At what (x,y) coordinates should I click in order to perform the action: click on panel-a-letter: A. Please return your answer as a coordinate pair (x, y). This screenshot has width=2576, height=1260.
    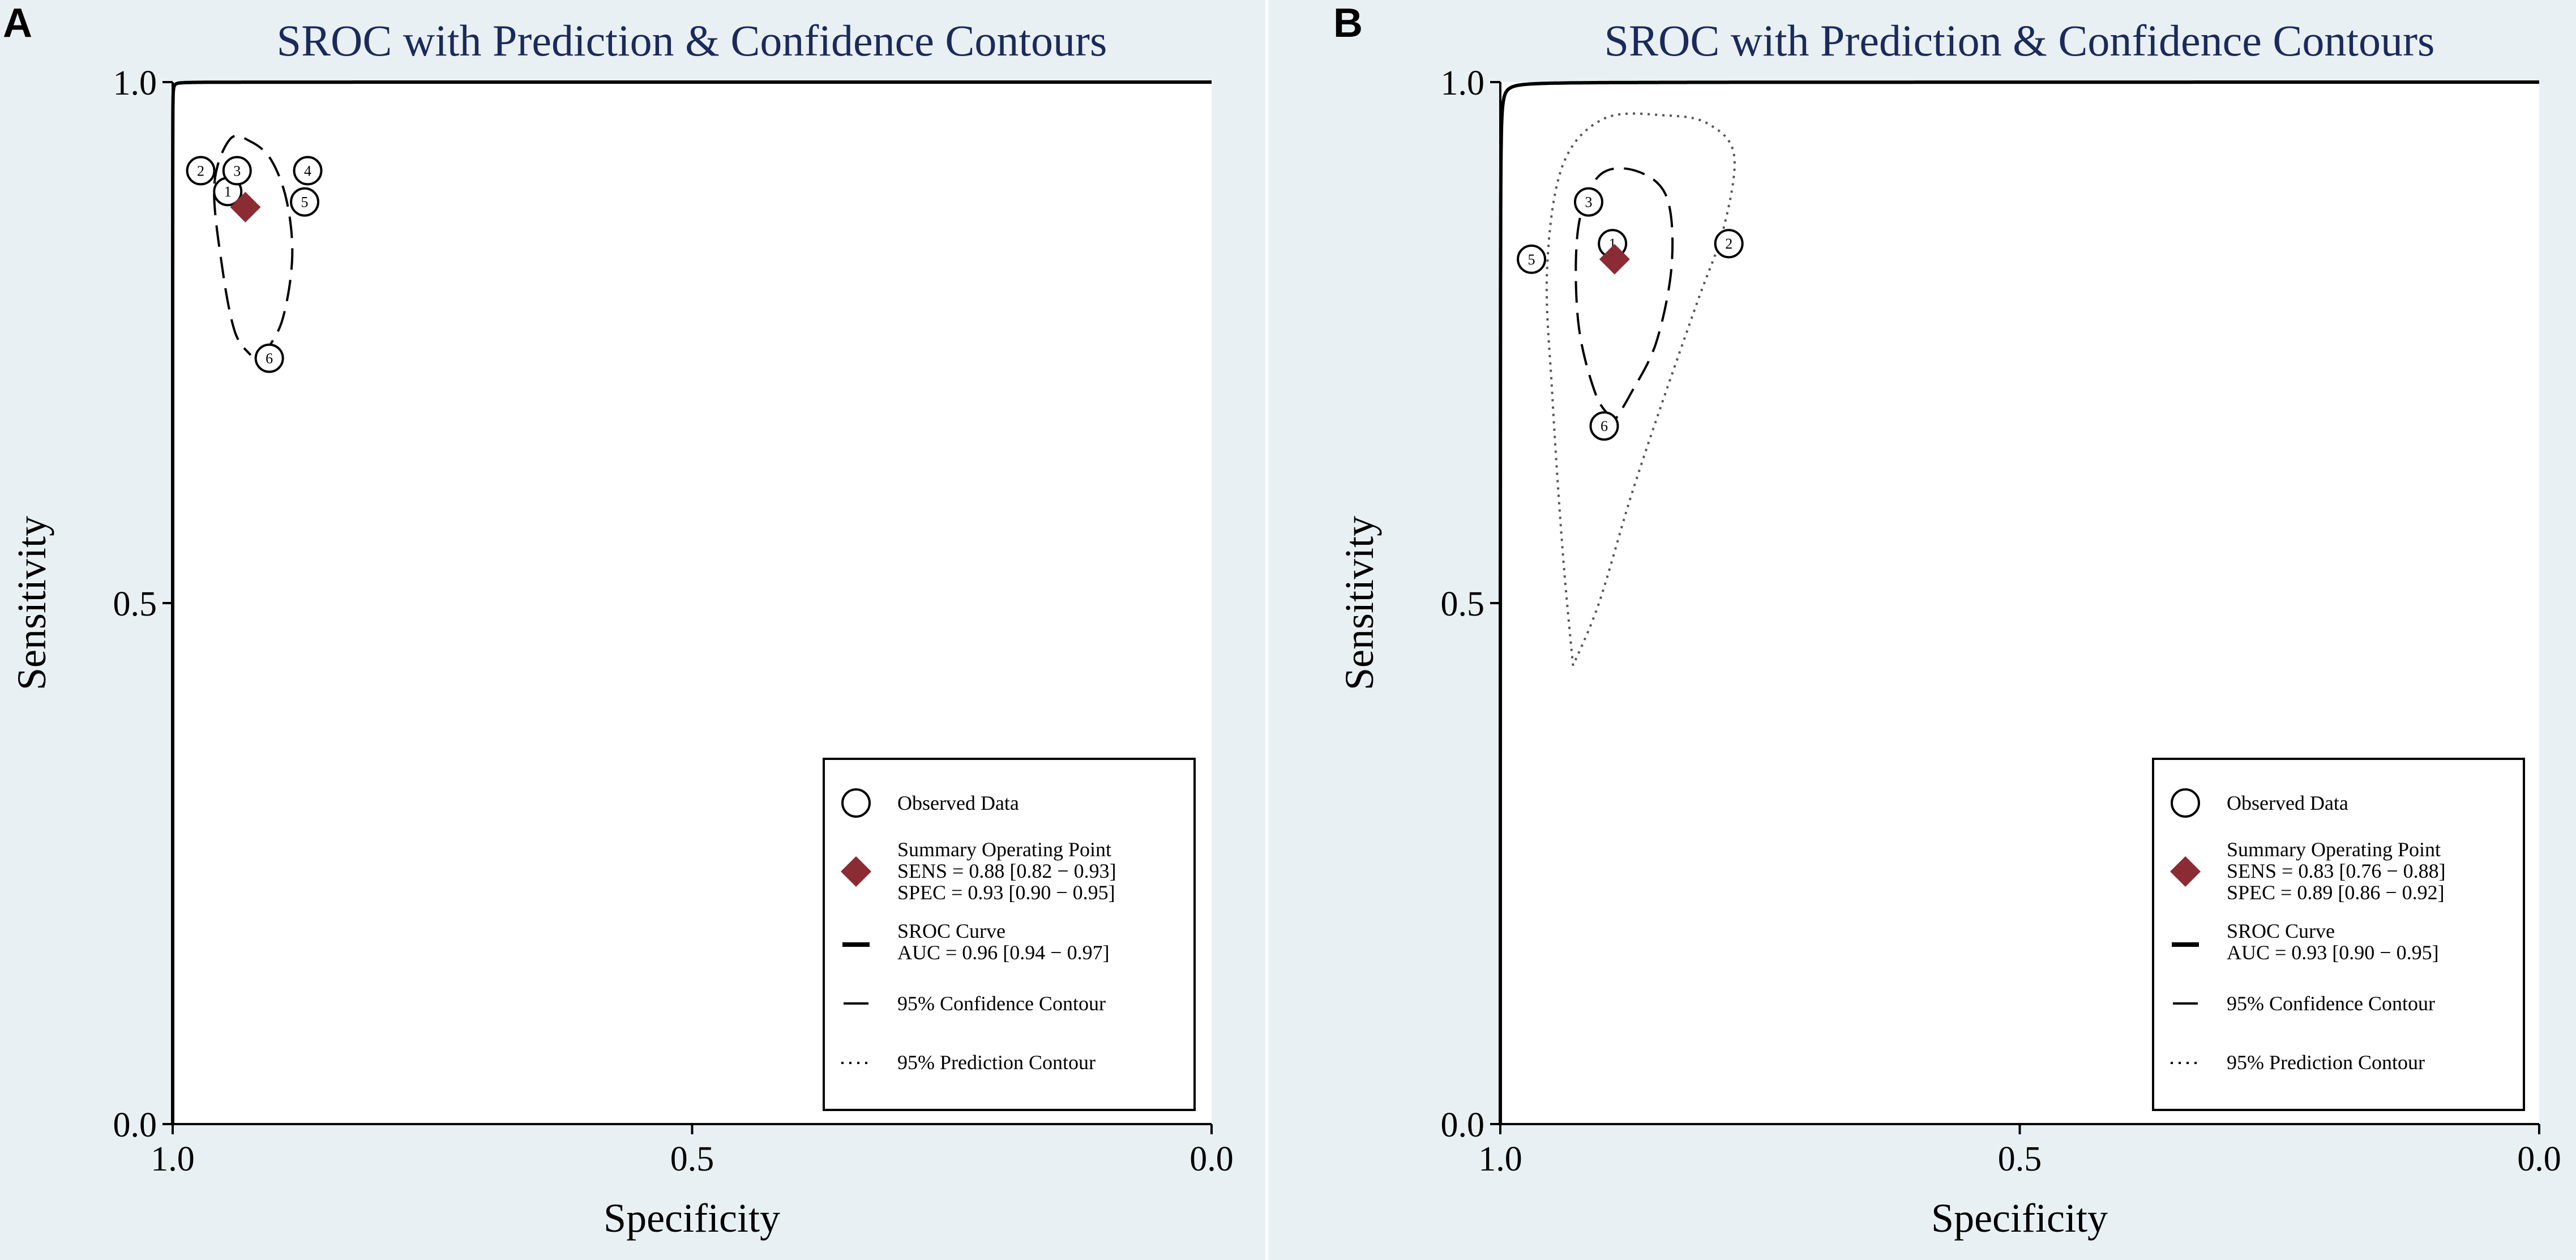
    Looking at the image, I should click on (17, 23).